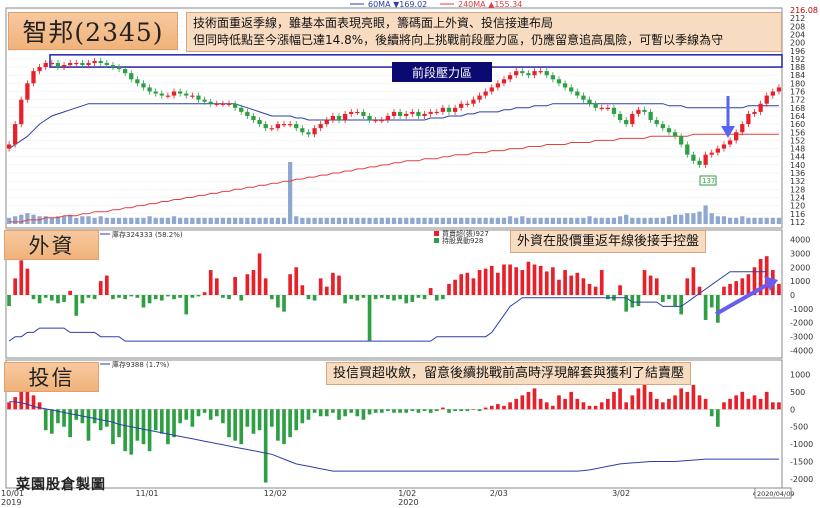 Image resolution: width=820 pixels, height=508 pixels. Describe the element at coordinates (490, 4) in the screenshot. I see `legend-ma240-text: 240MA ▲155.34` at that location.